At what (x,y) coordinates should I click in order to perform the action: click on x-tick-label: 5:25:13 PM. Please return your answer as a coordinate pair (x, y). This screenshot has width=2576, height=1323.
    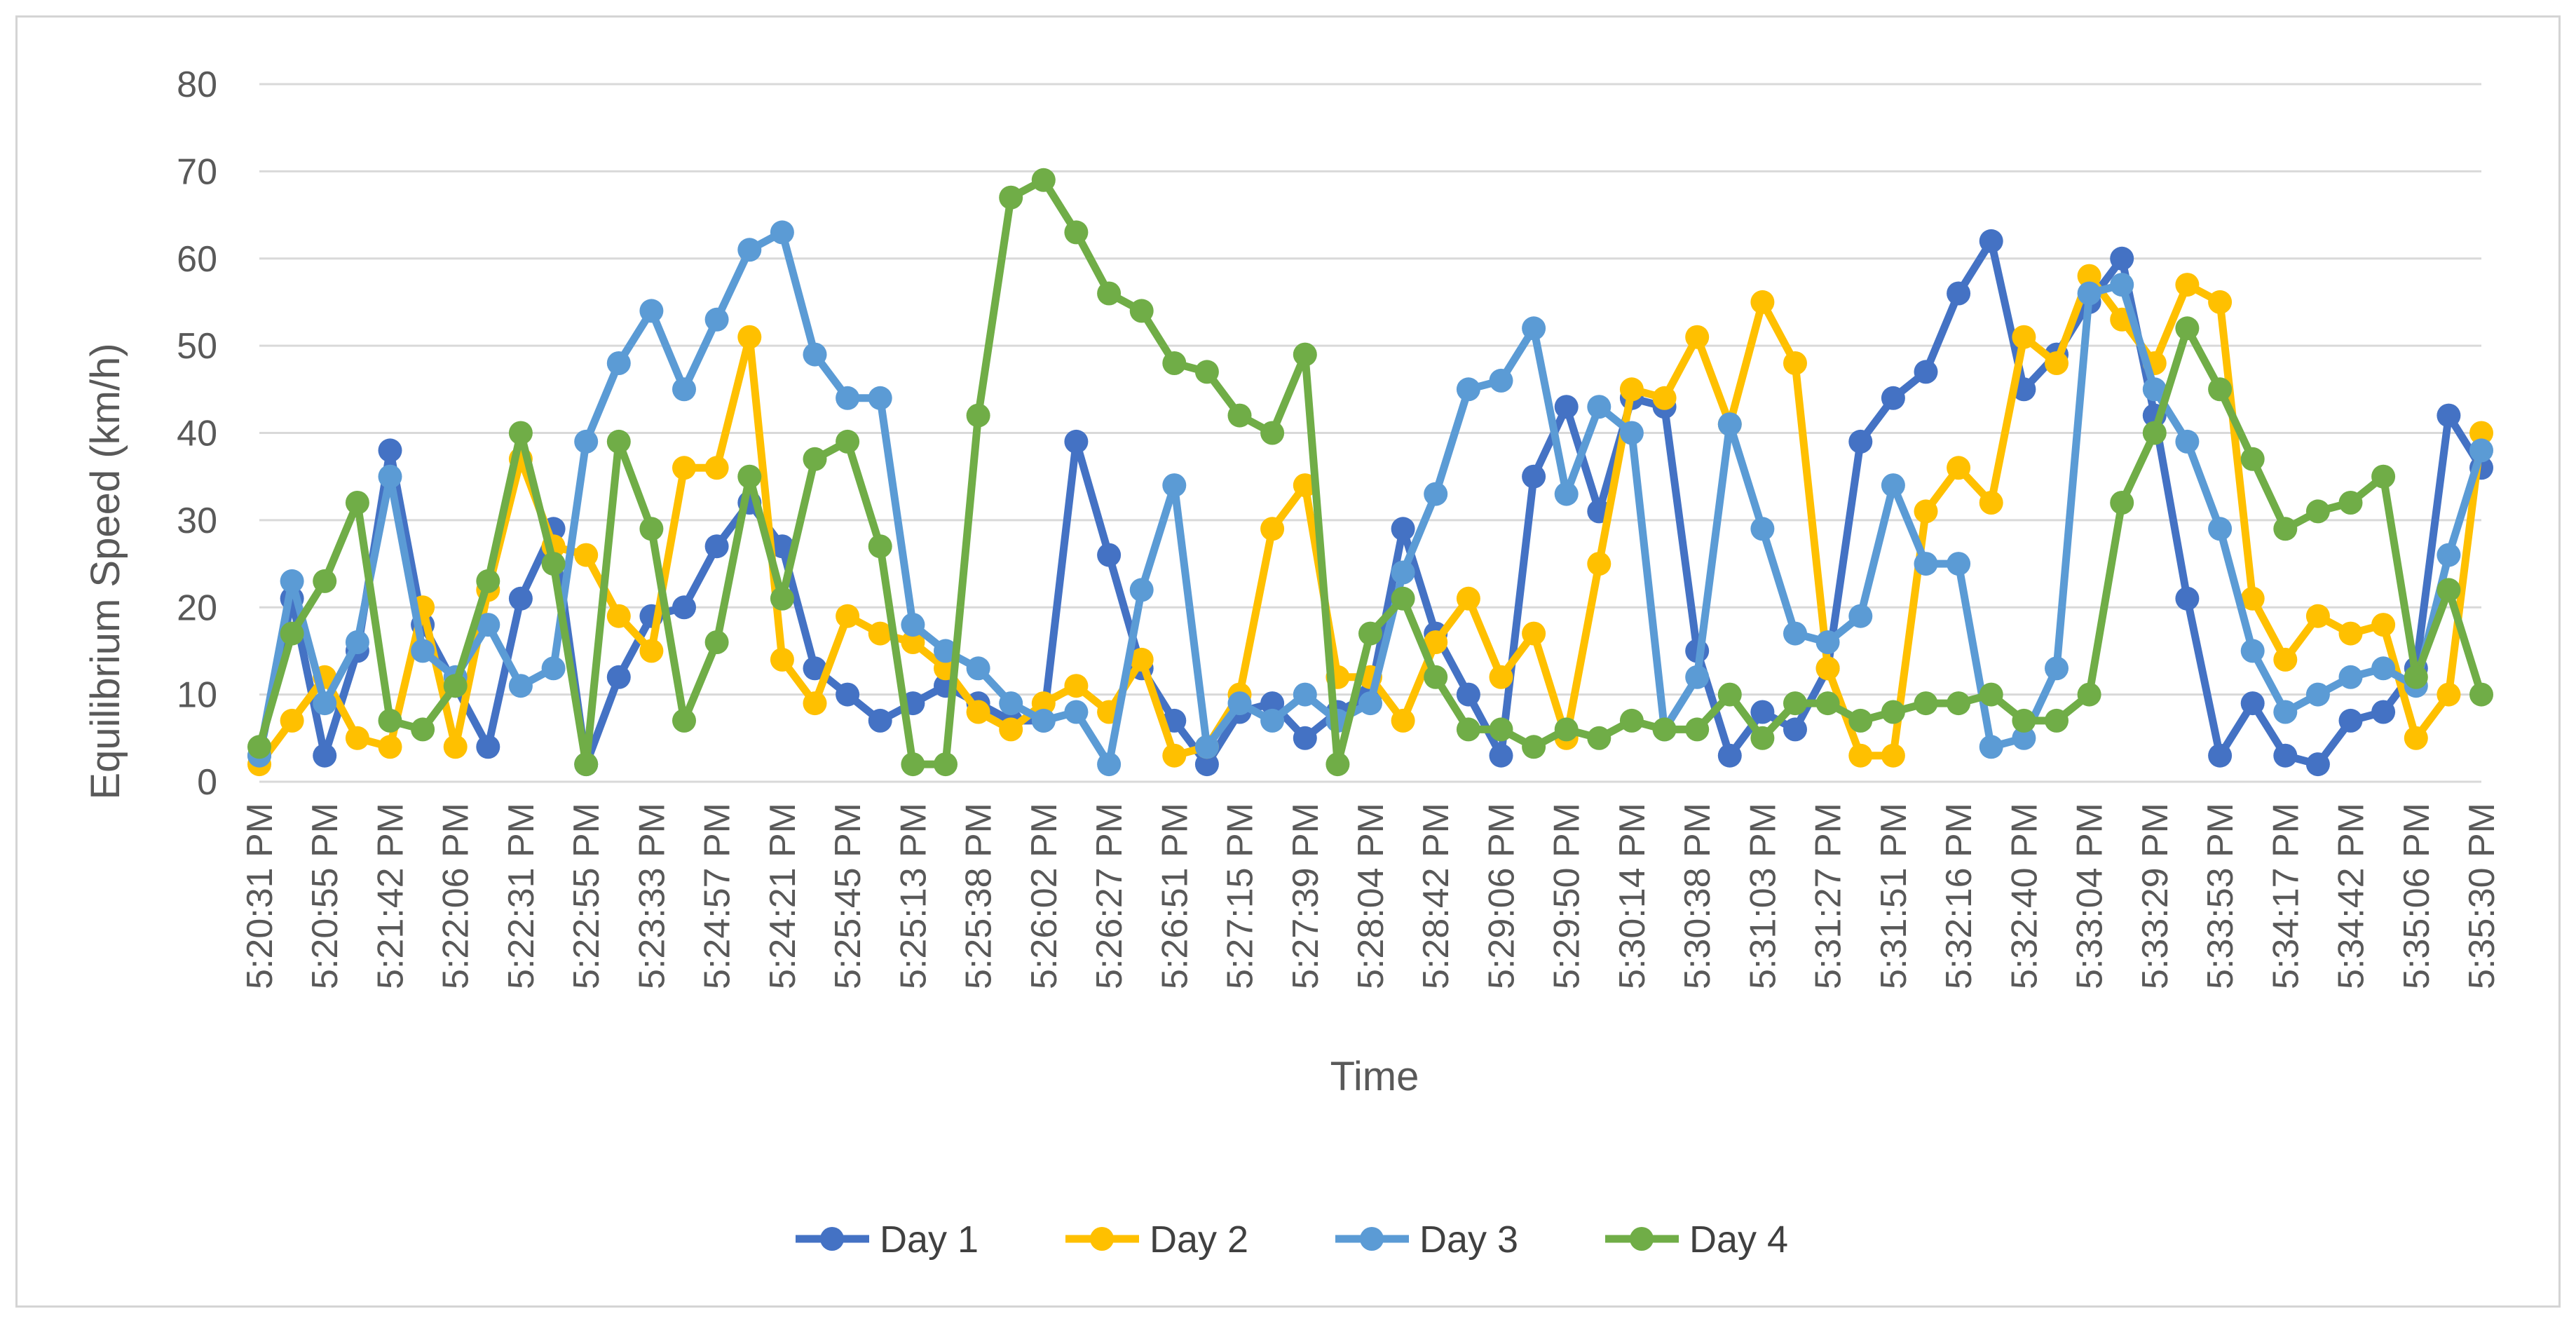
    Looking at the image, I should click on (913, 896).